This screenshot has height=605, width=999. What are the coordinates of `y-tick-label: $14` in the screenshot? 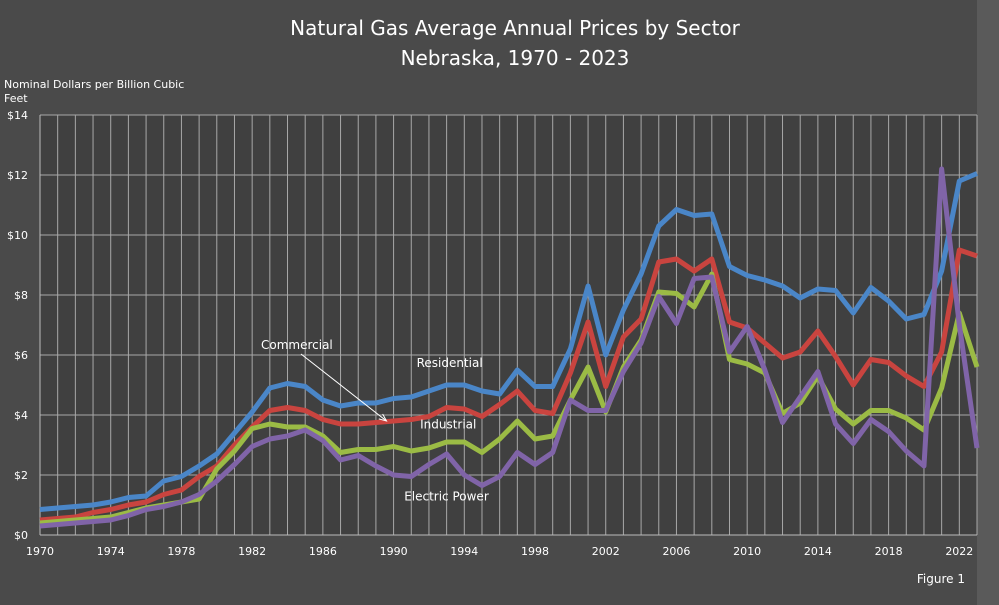 It's located at (17, 115).